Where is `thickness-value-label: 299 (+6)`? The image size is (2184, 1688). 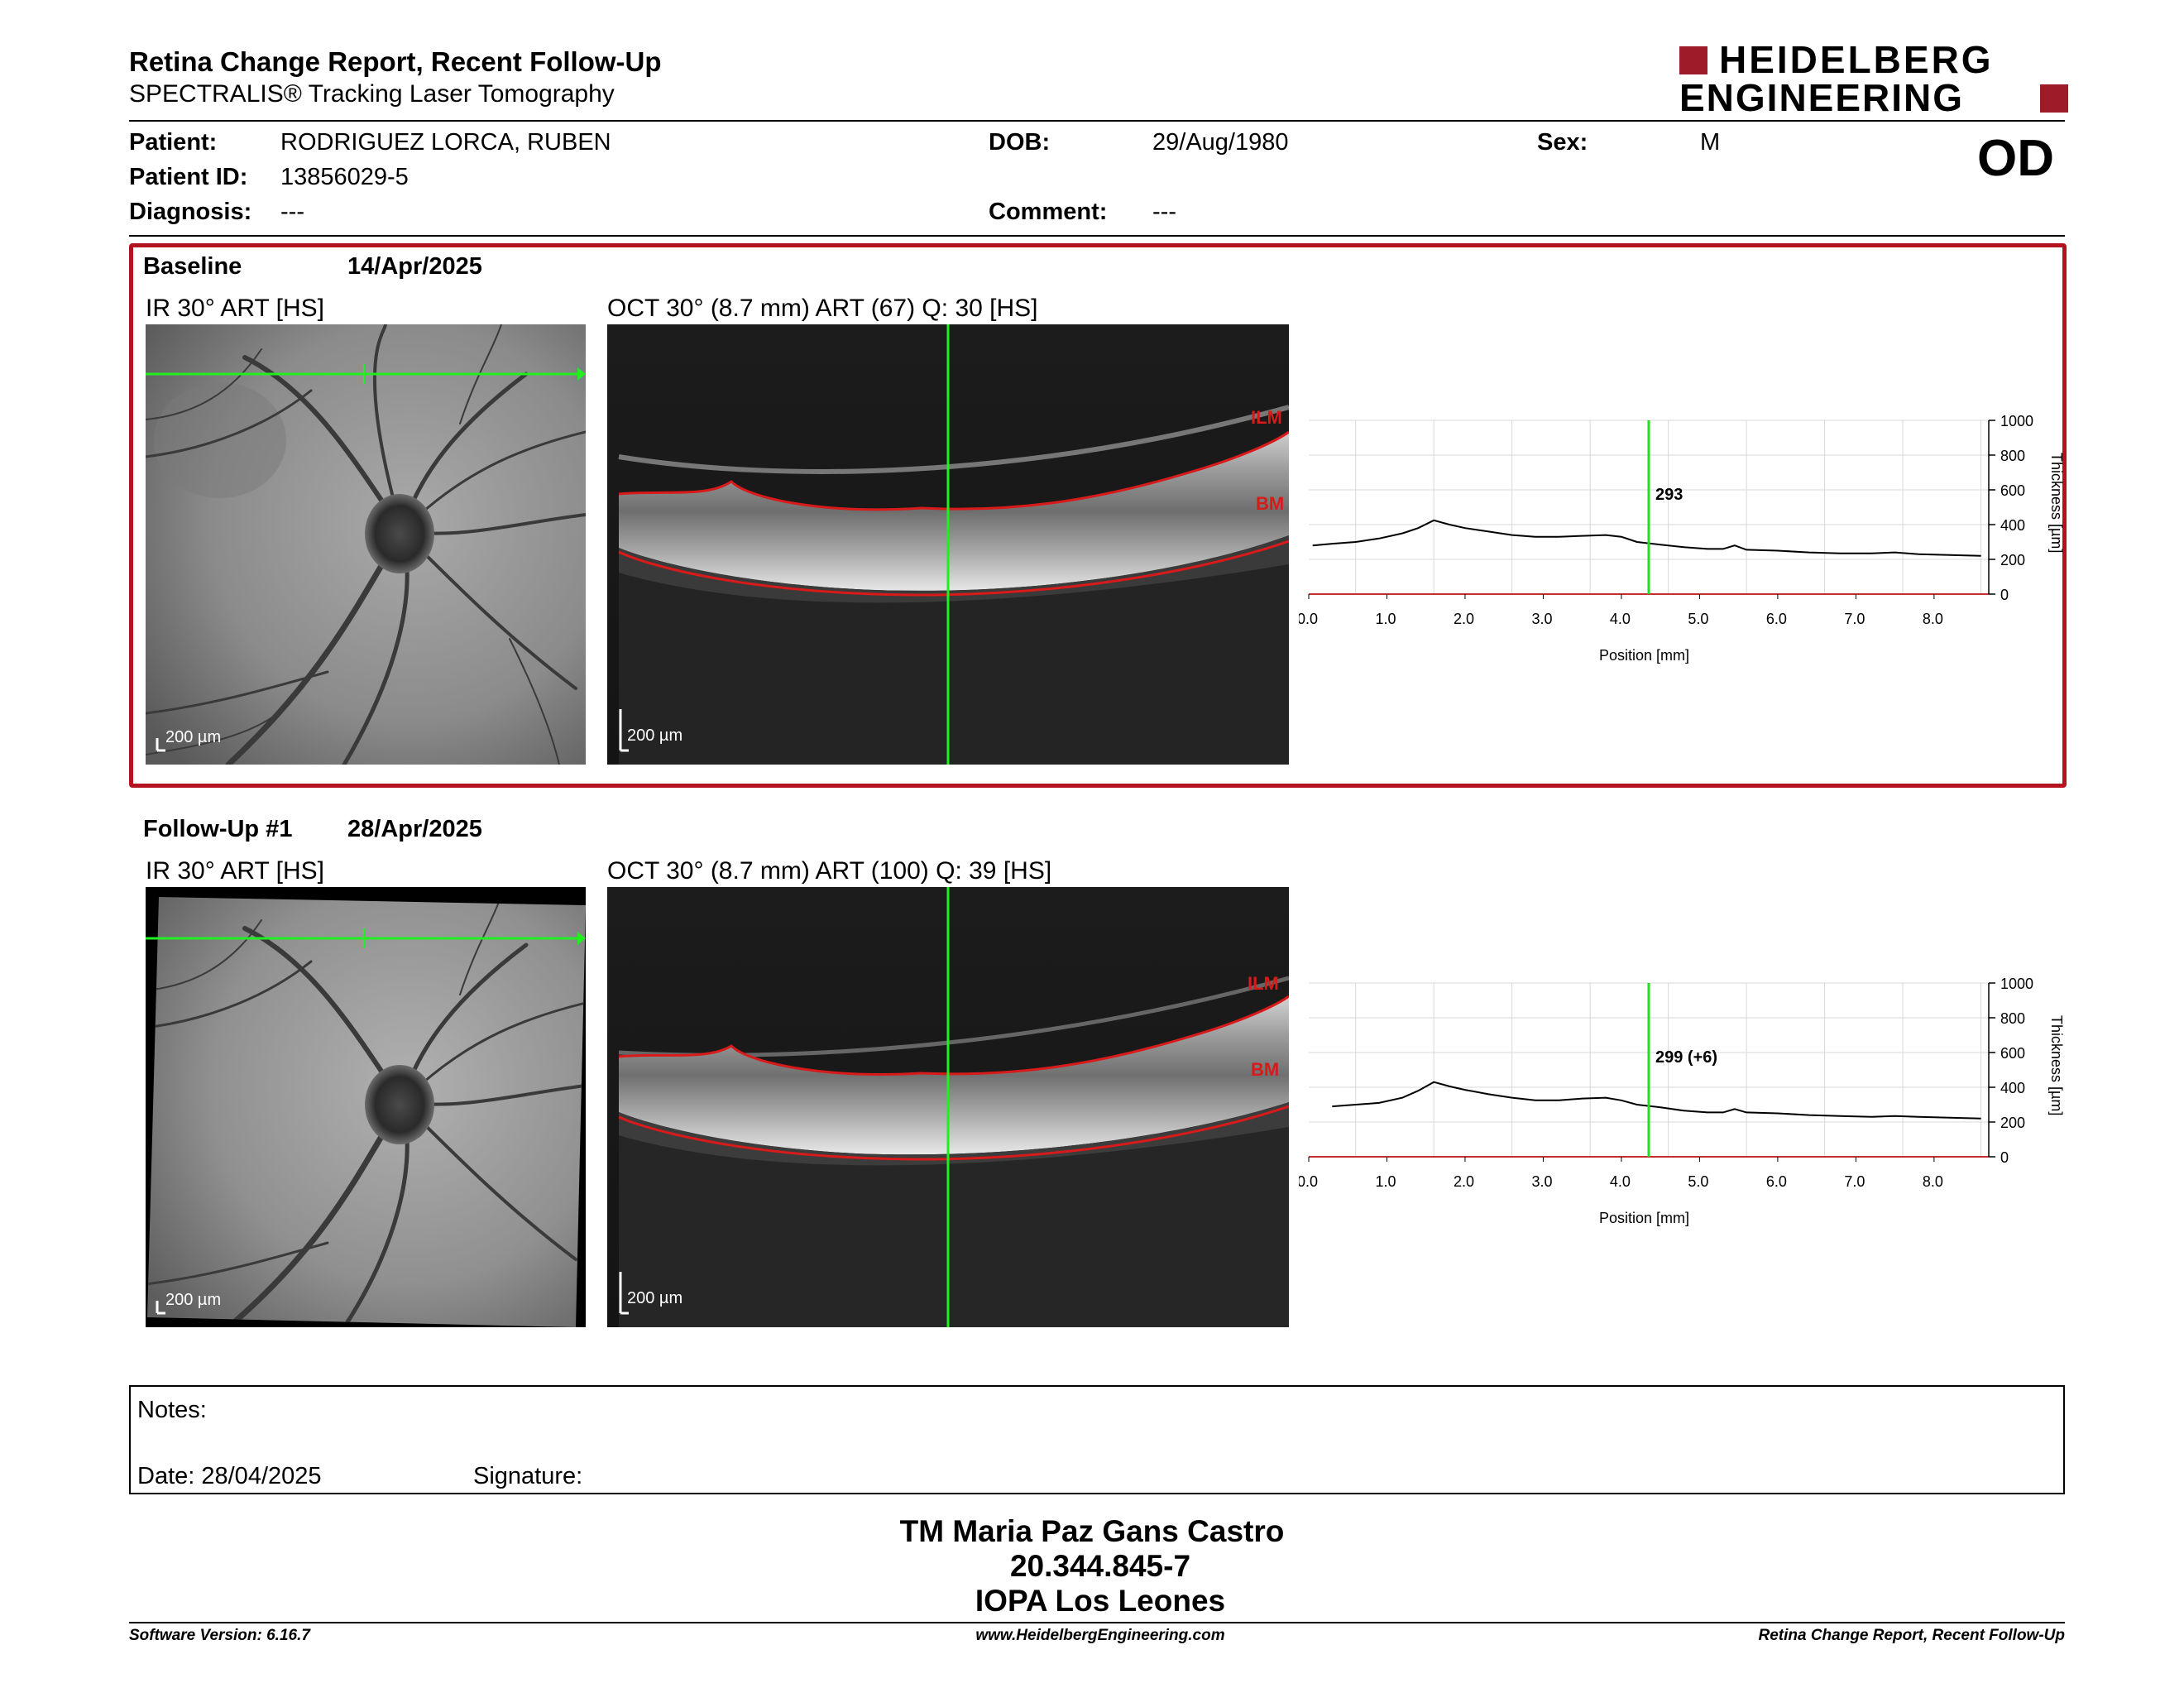
thickness-value-label: 299 (+6) is located at coordinates (1686, 1057).